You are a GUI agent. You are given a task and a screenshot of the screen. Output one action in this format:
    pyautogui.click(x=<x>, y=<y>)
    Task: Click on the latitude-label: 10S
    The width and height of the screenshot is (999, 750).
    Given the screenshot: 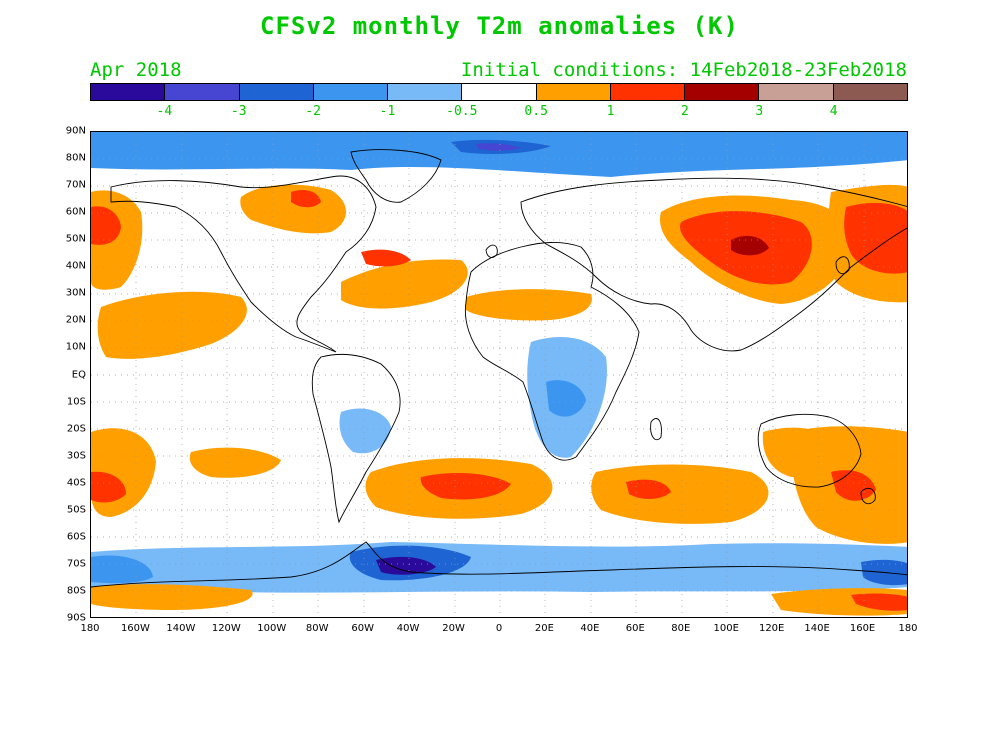 What is the action you would take?
    pyautogui.click(x=76, y=402)
    